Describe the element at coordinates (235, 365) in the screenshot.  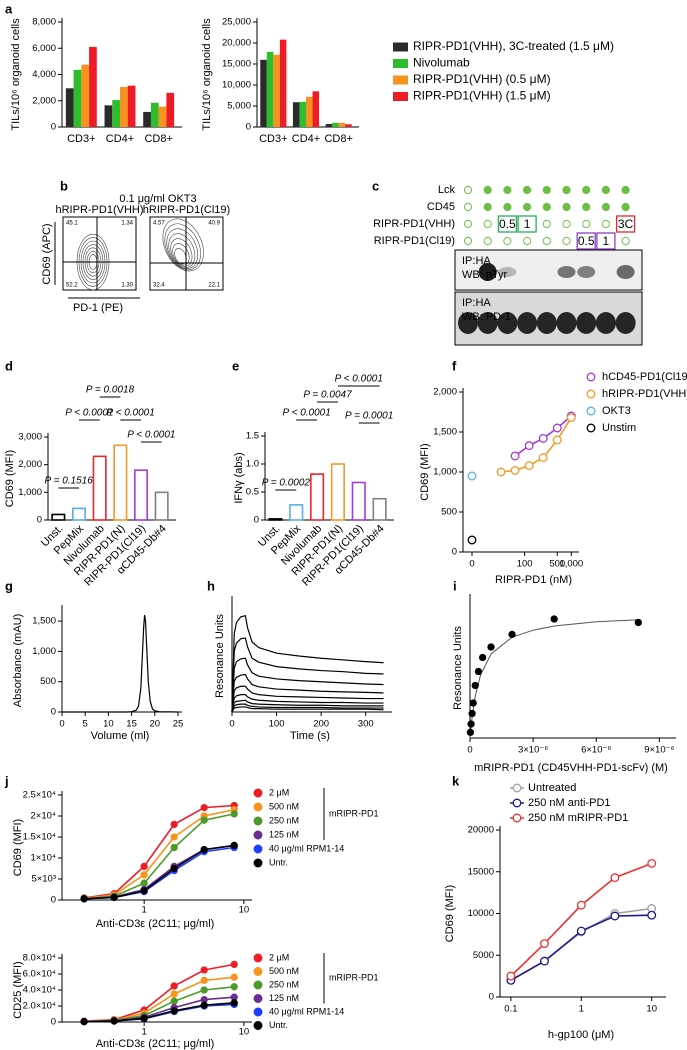
I see `panel-label: e` at that location.